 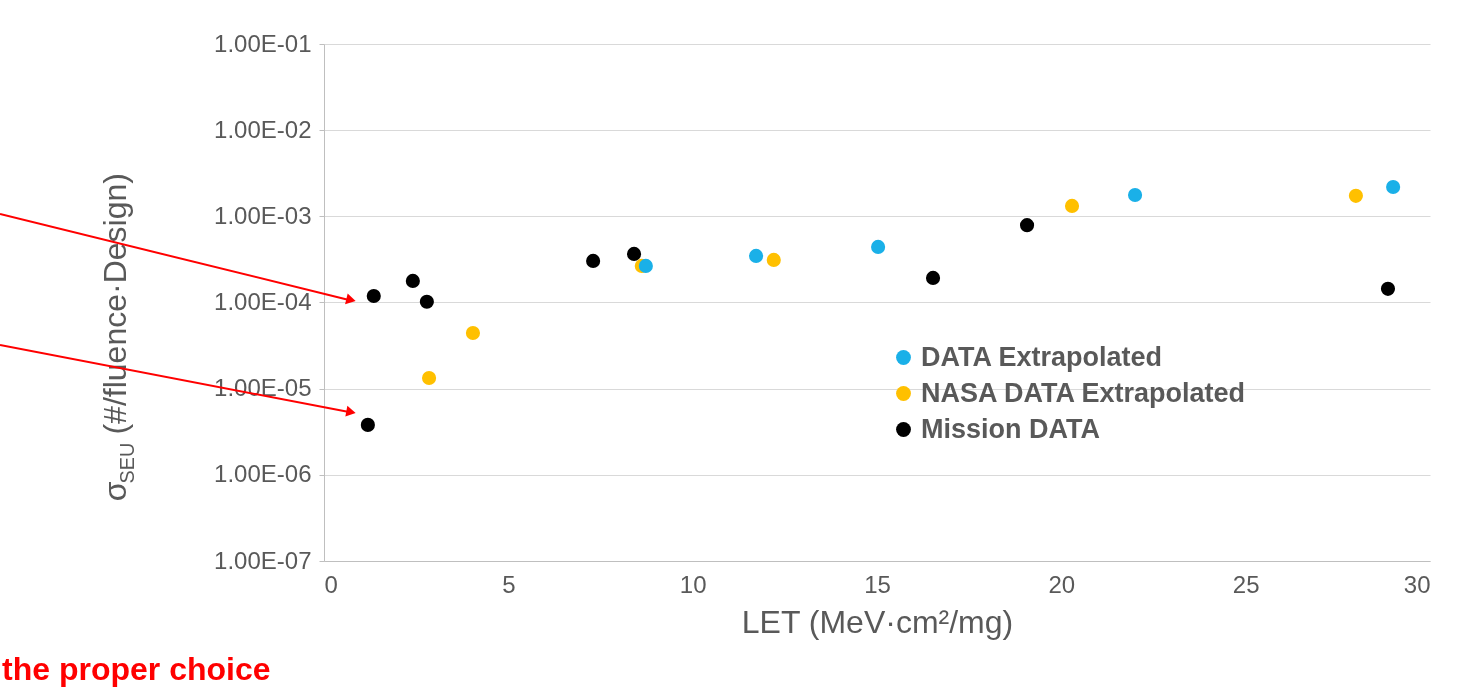 What do you see at coordinates (263, 474) in the screenshot?
I see `y-tick-label: 1.00E-06` at bounding box center [263, 474].